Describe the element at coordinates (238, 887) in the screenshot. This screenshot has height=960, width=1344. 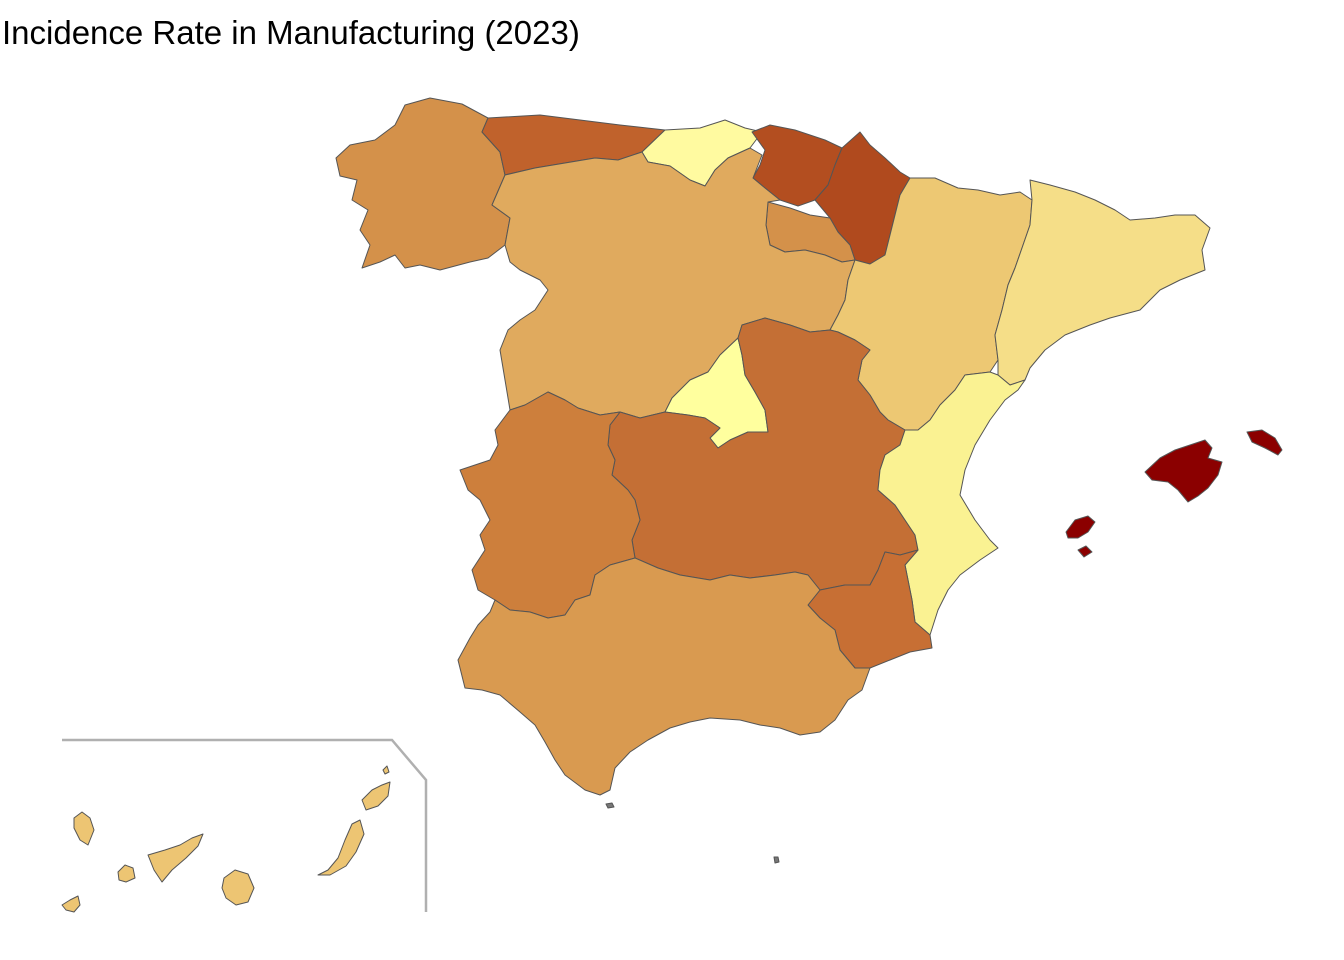
I see `region-canarias-gran-canaria` at that location.